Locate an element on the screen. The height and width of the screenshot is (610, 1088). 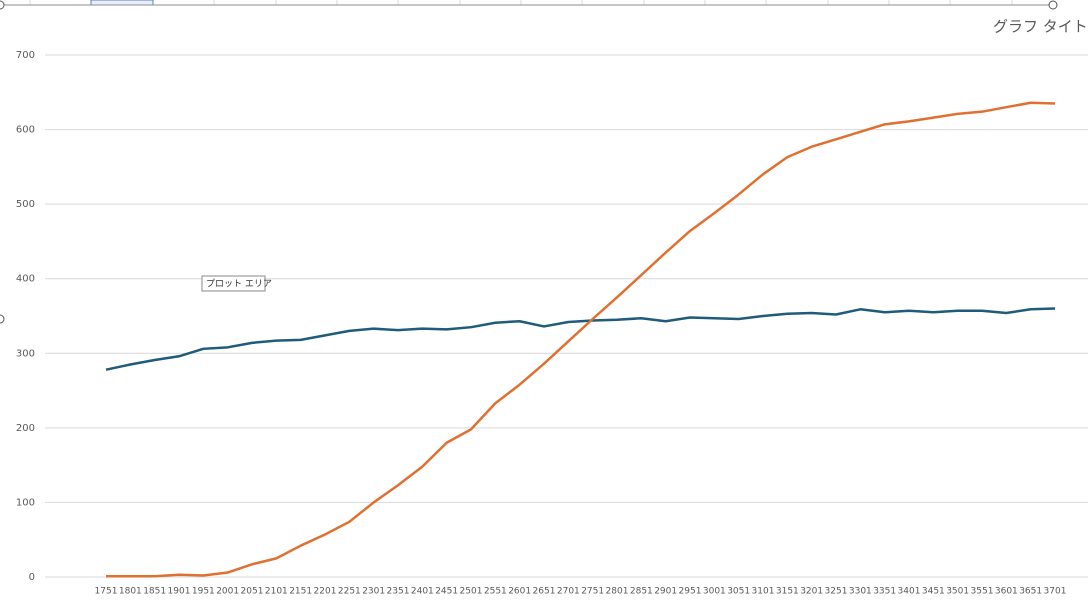
x-tick-label: 3401 is located at coordinates (909, 592).